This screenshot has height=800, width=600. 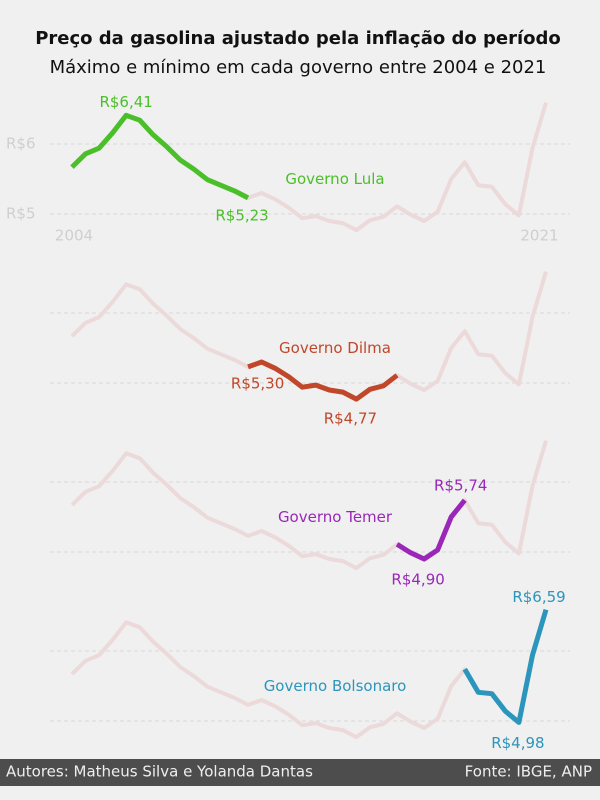 I want to click on x-tick-label: 2004, so click(x=74, y=236).